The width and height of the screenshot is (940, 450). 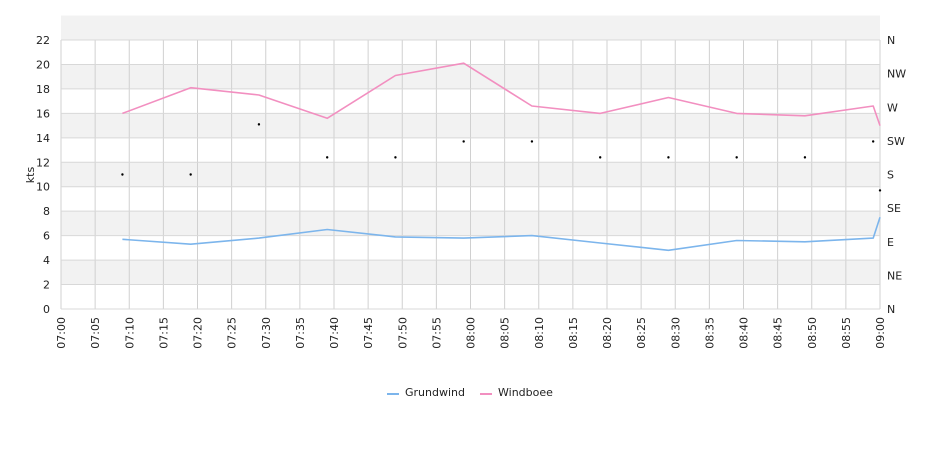 What do you see at coordinates (505, 333) in the screenshot?
I see `x-tick-label: 08:05` at bounding box center [505, 333].